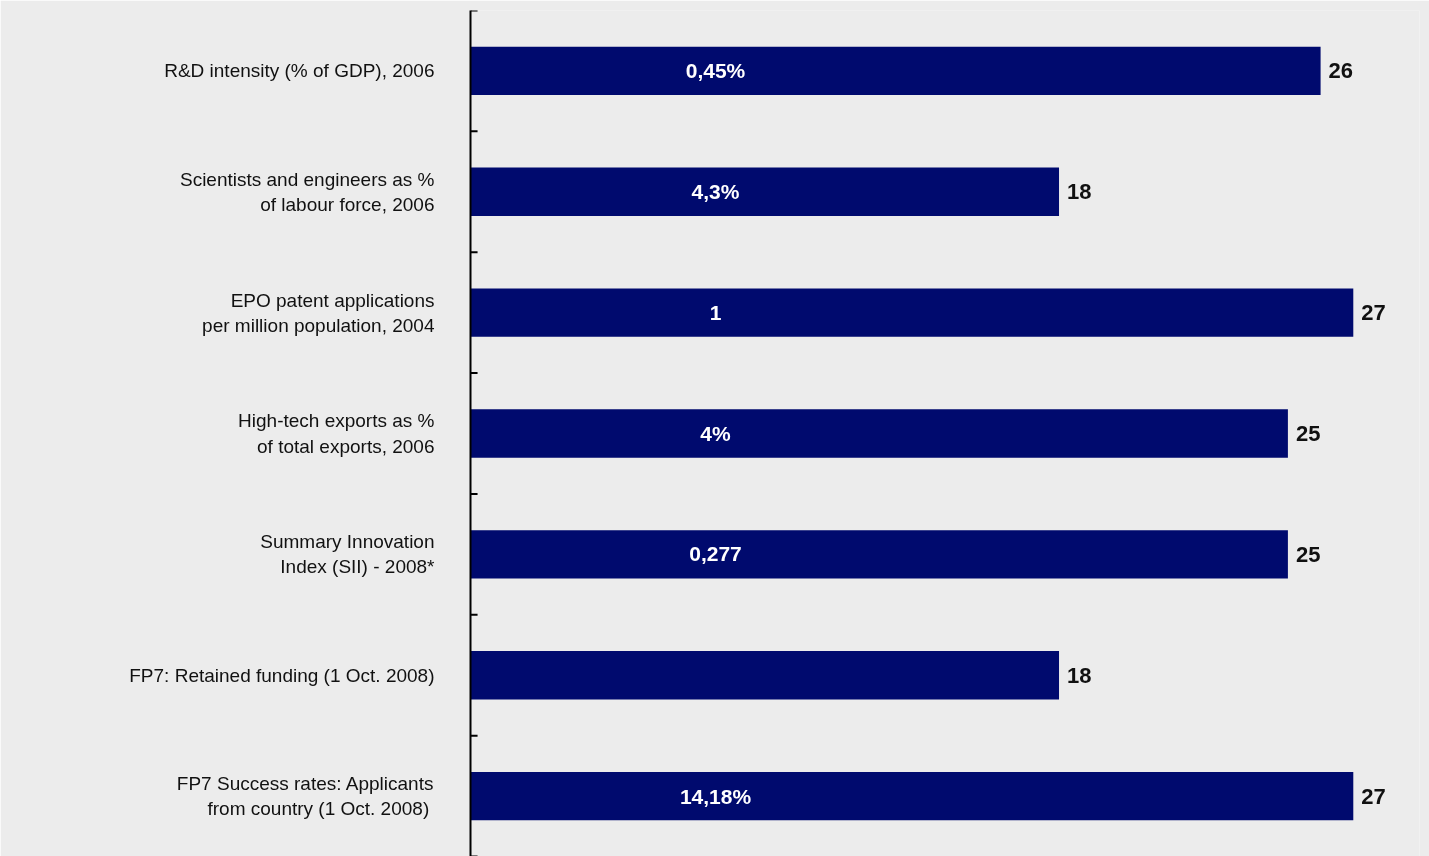 Image resolution: width=1429 pixels, height=856 pixels. Describe the element at coordinates (336, 433) in the screenshot. I see `y-tick-label: High-tech exports as % of total exports, 2006` at that location.